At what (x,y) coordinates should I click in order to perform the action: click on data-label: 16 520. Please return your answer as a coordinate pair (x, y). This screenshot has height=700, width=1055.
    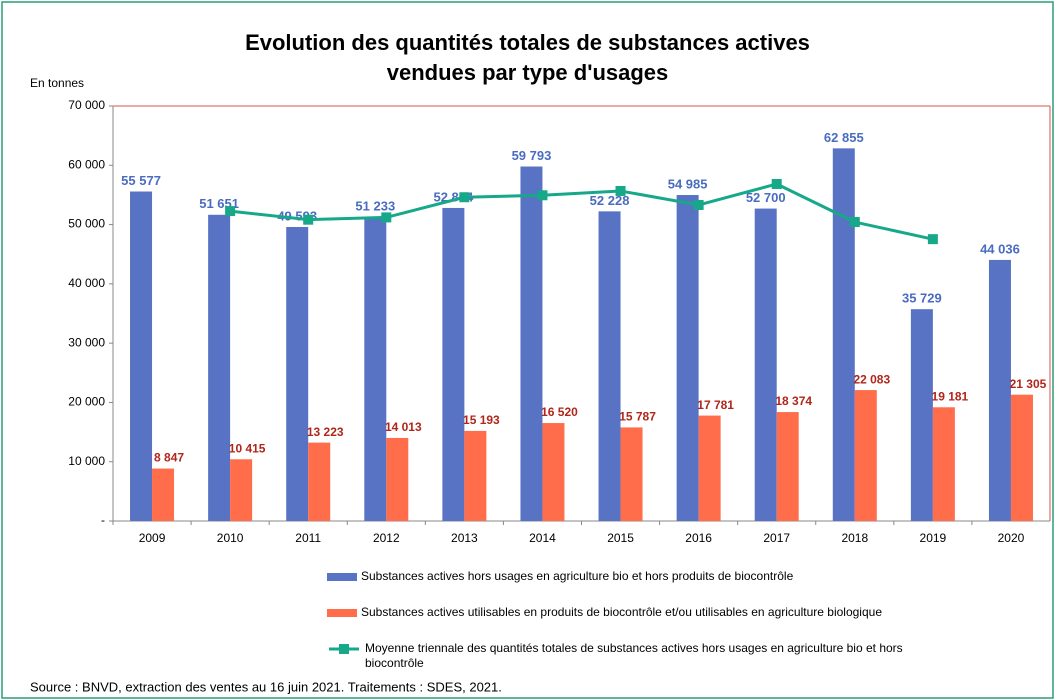
    Looking at the image, I should click on (559, 412).